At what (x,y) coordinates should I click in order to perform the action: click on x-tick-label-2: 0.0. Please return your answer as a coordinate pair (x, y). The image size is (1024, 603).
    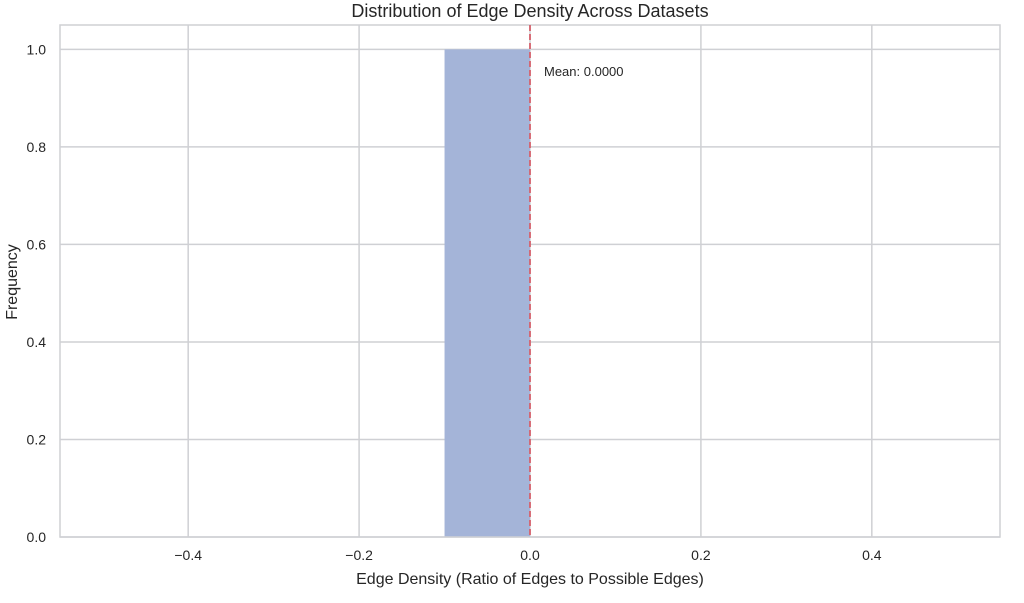
    Looking at the image, I should click on (530, 555).